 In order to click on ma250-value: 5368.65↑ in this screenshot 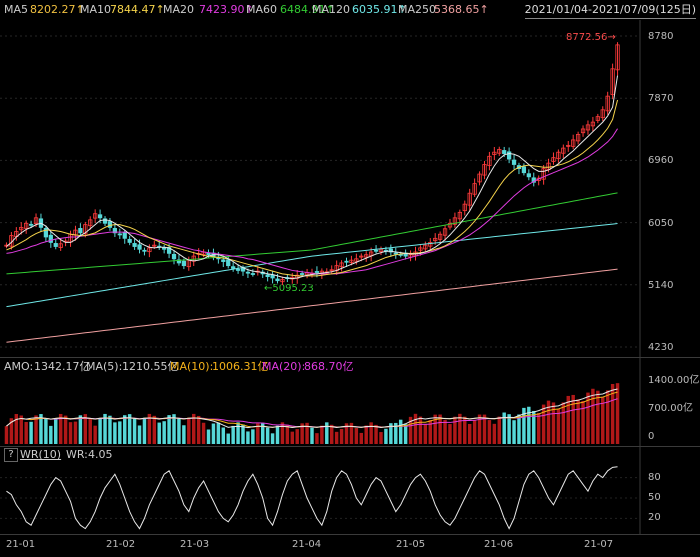, I will do `click(461, 9)`.